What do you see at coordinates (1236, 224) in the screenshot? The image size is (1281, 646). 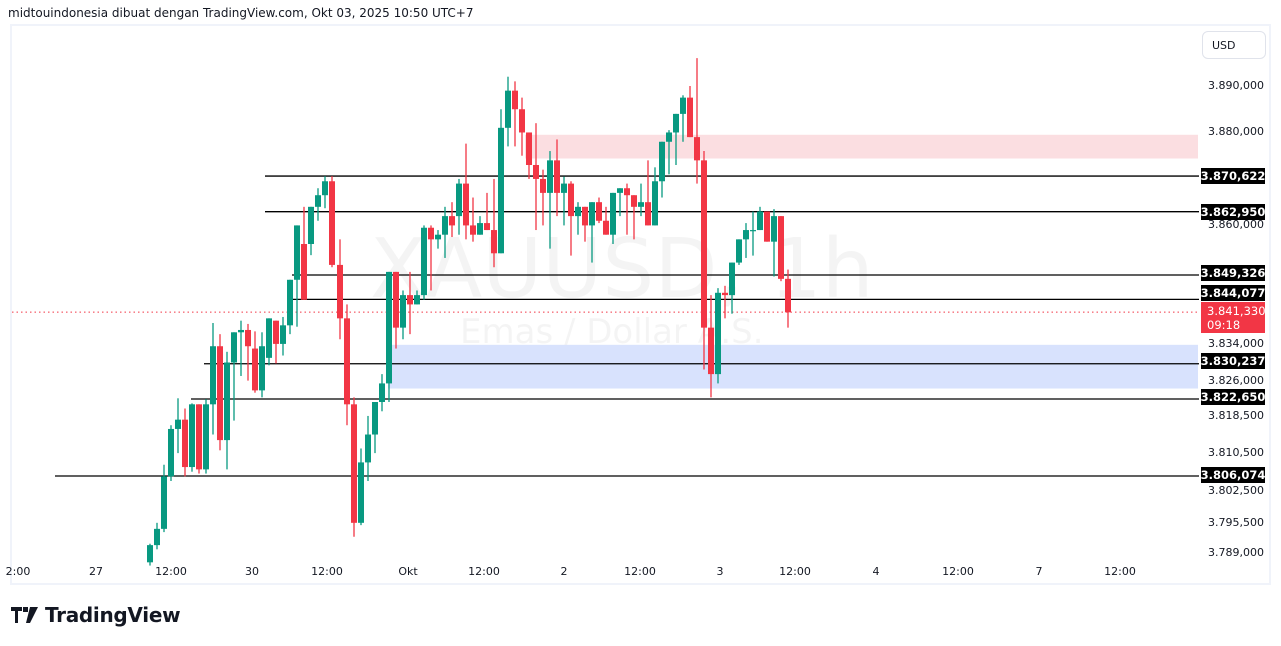 I see `price-axis-label: 3.860,000` at bounding box center [1236, 224].